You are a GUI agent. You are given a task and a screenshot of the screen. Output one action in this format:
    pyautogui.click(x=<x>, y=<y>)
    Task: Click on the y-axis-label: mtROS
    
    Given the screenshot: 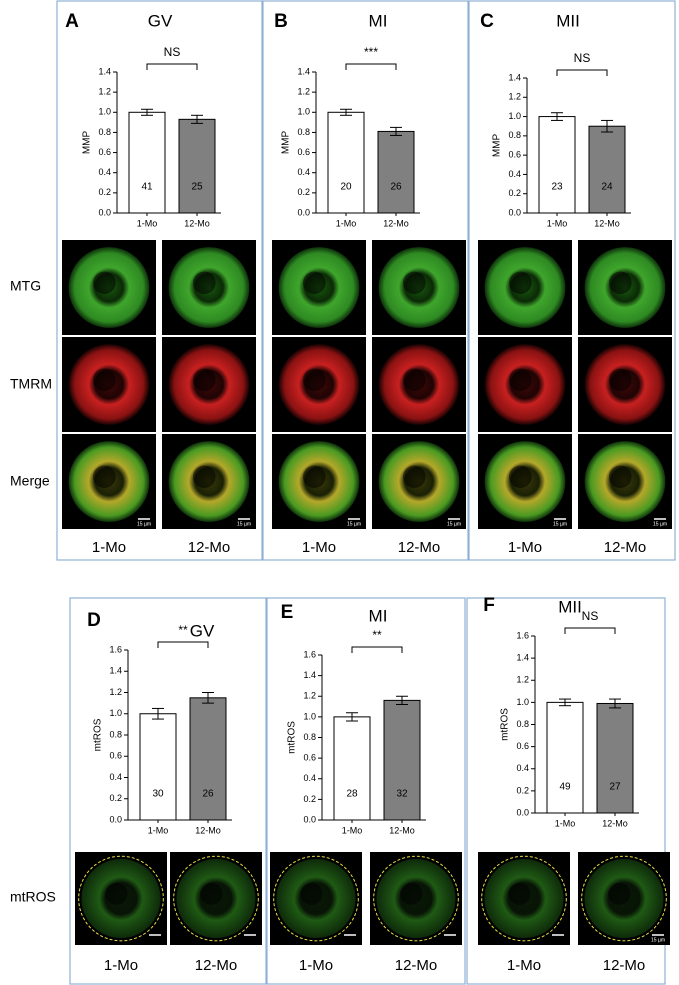 What is the action you would take?
    pyautogui.click(x=292, y=737)
    